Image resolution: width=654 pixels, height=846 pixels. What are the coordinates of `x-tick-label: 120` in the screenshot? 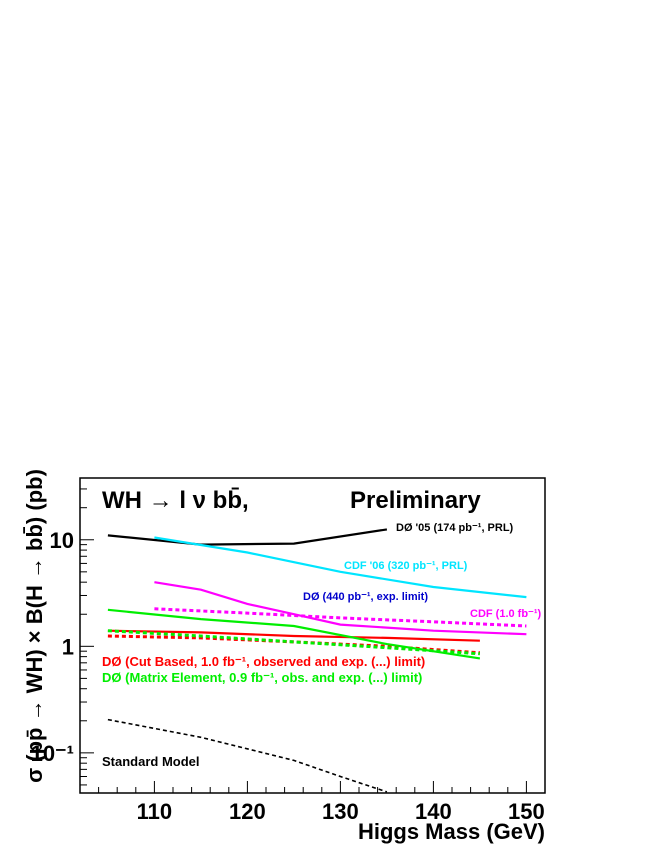 It's located at (247, 811).